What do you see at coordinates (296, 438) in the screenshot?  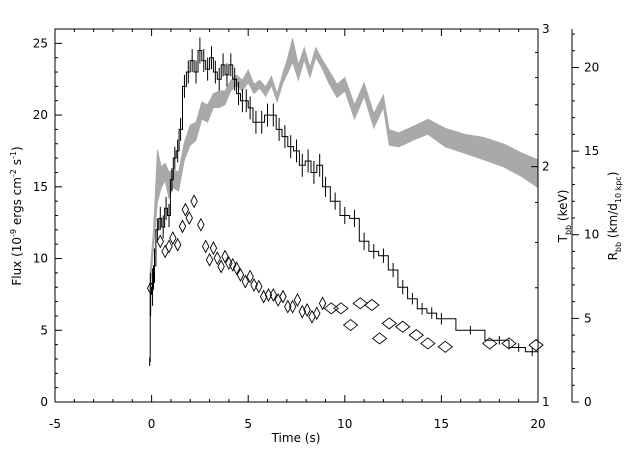 I see `x-axis-title: Time (s)` at bounding box center [296, 438].